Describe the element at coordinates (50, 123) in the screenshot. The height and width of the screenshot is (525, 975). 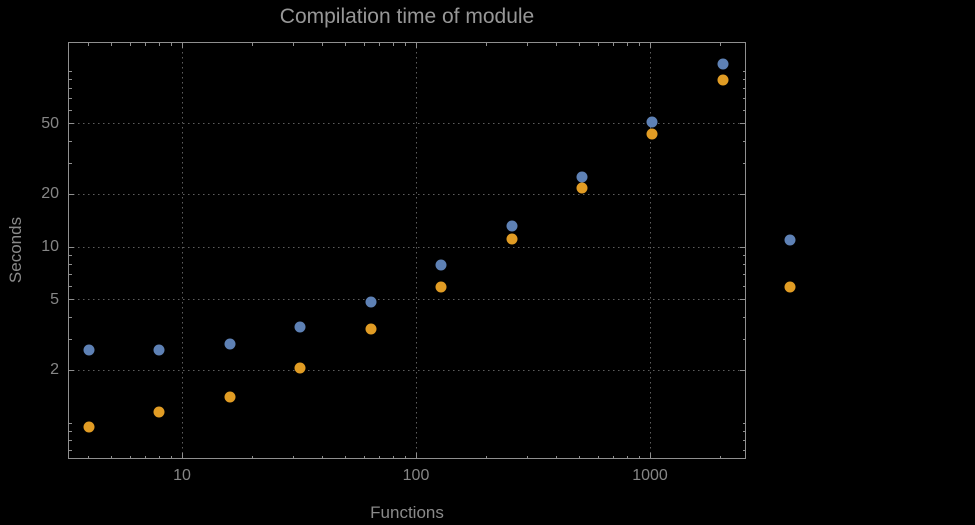
I see `y-tick-label: 50` at that location.